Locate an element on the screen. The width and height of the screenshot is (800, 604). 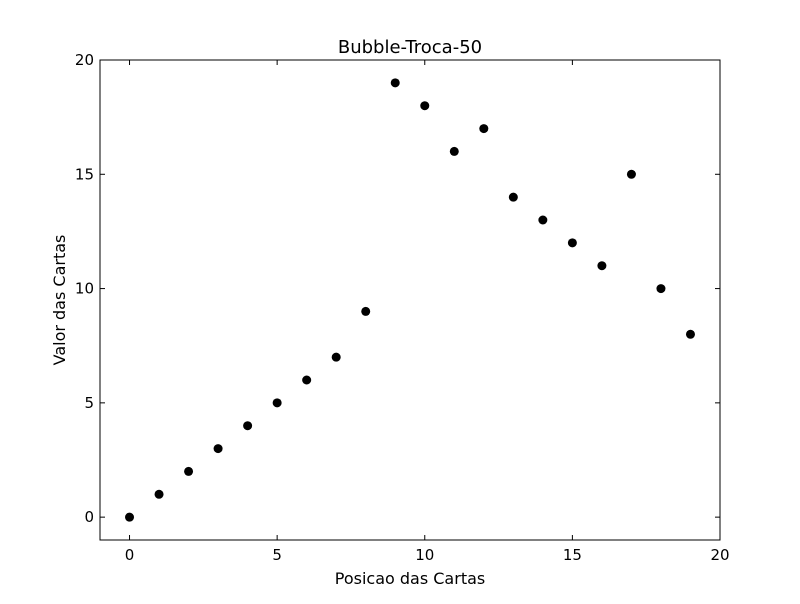
y-tick-label: 20 is located at coordinates (84, 60).